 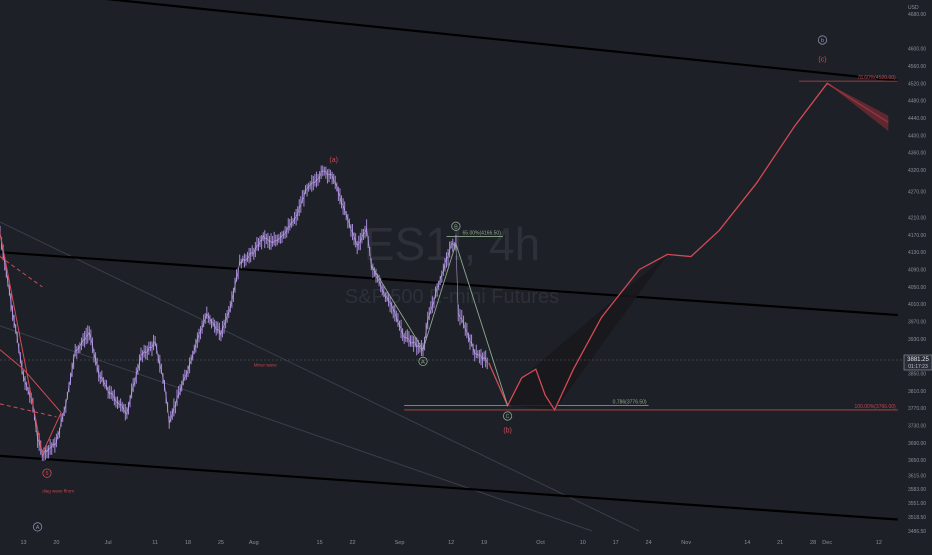 I want to click on wave-label: 5, so click(x=46, y=474).